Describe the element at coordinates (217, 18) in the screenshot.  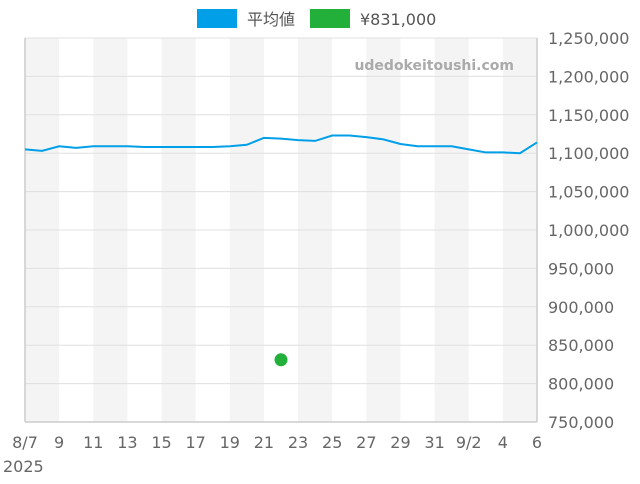
I see `legend-swatch-average` at that location.